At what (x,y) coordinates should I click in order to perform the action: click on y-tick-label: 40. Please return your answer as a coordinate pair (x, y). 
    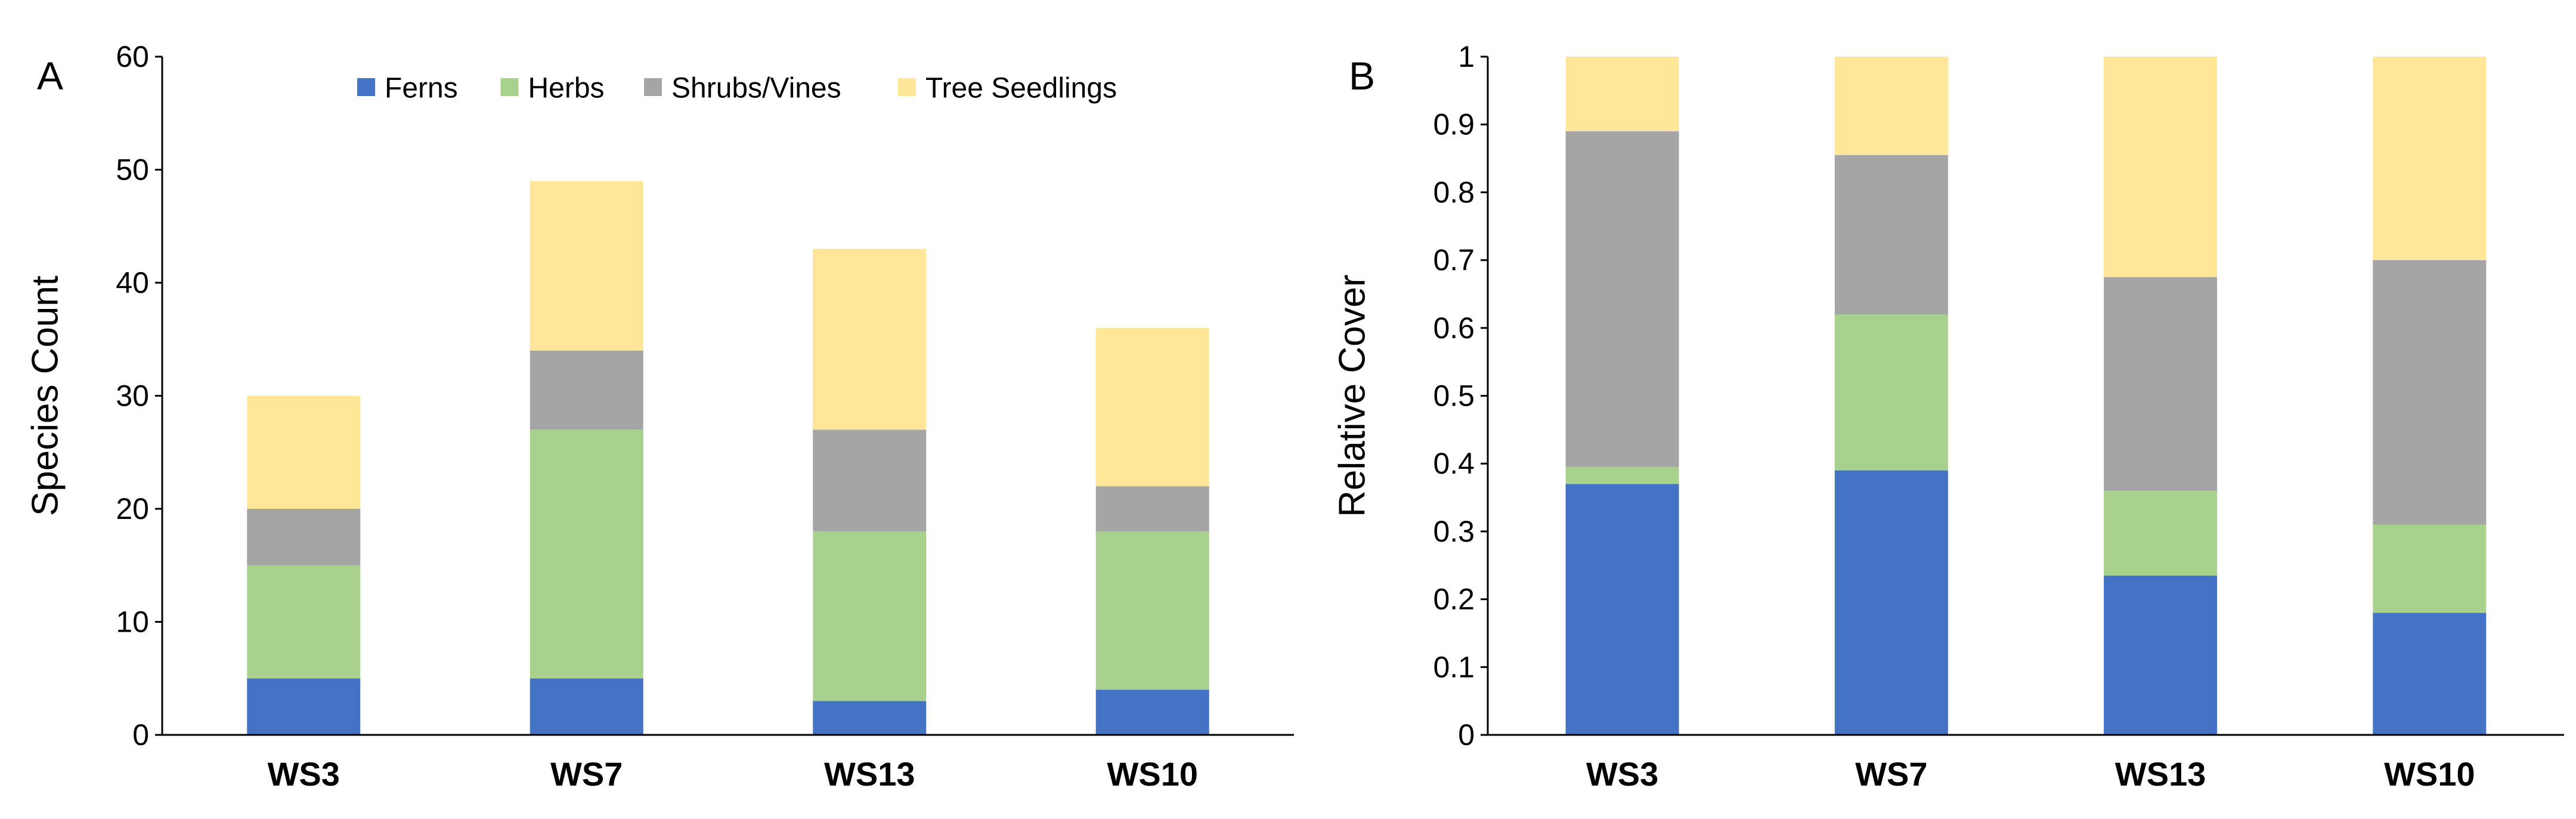
    Looking at the image, I should click on (132, 282).